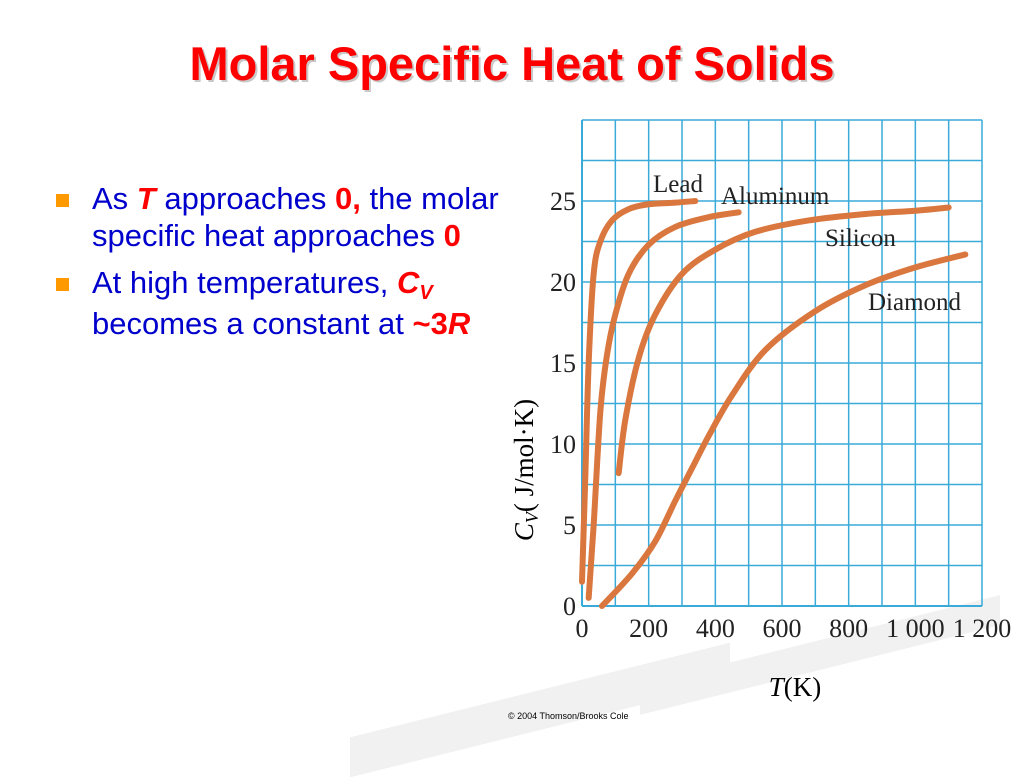  What do you see at coordinates (295, 217) in the screenshot?
I see `bullet-text: the molar specific heat approaches` at bounding box center [295, 217].